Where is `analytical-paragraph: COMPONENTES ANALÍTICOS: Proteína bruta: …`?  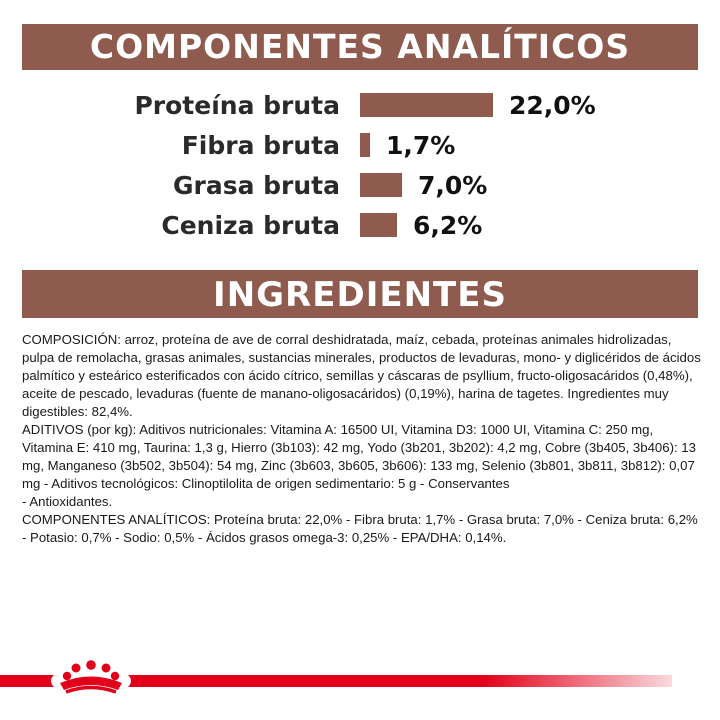
analytical-paragraph: COMPONENTES ANALÍTICOS: Proteína bruta: … is located at coordinates (360, 528).